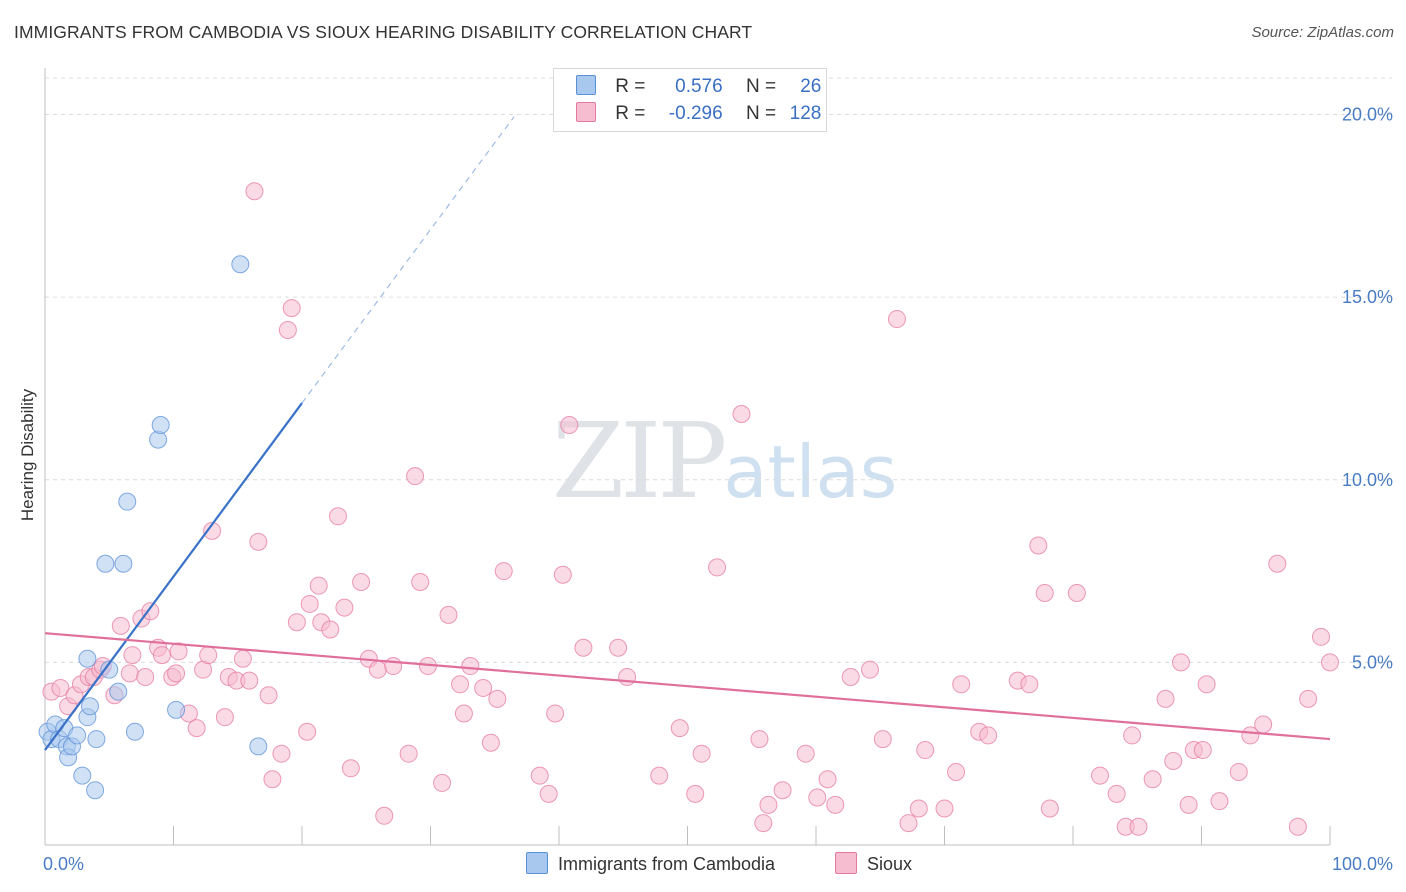 The height and width of the screenshot is (892, 1406). What do you see at coordinates (650, 863) in the screenshot?
I see `bottom-legend-cambodia: Immigrants from Cambodia` at bounding box center [650, 863].